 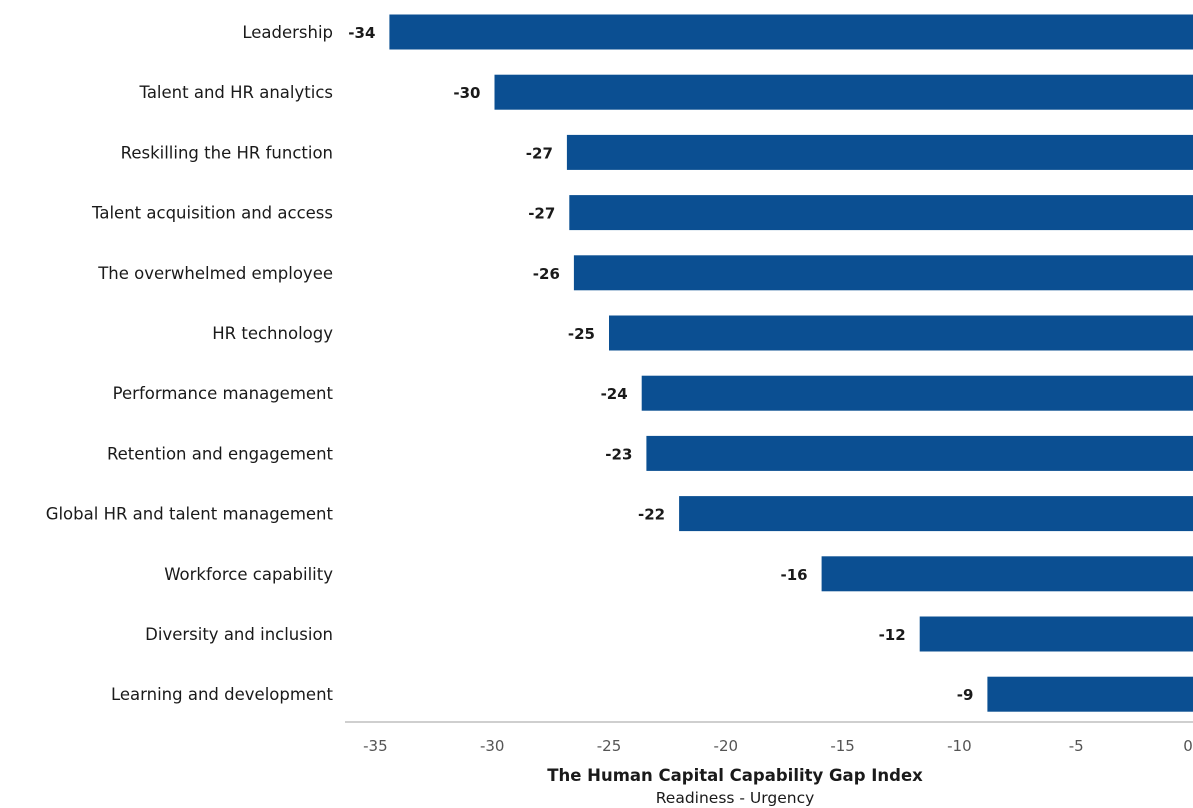 What do you see at coordinates (546, 274) in the screenshot?
I see `value-label: -26` at bounding box center [546, 274].